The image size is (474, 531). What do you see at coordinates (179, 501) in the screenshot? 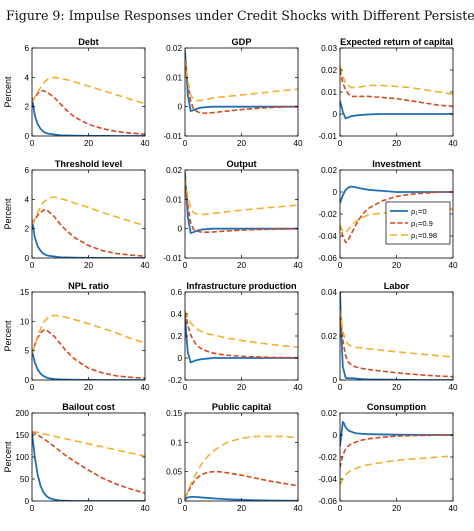
I see `ytick-label-public-capital: 0` at bounding box center [179, 501].